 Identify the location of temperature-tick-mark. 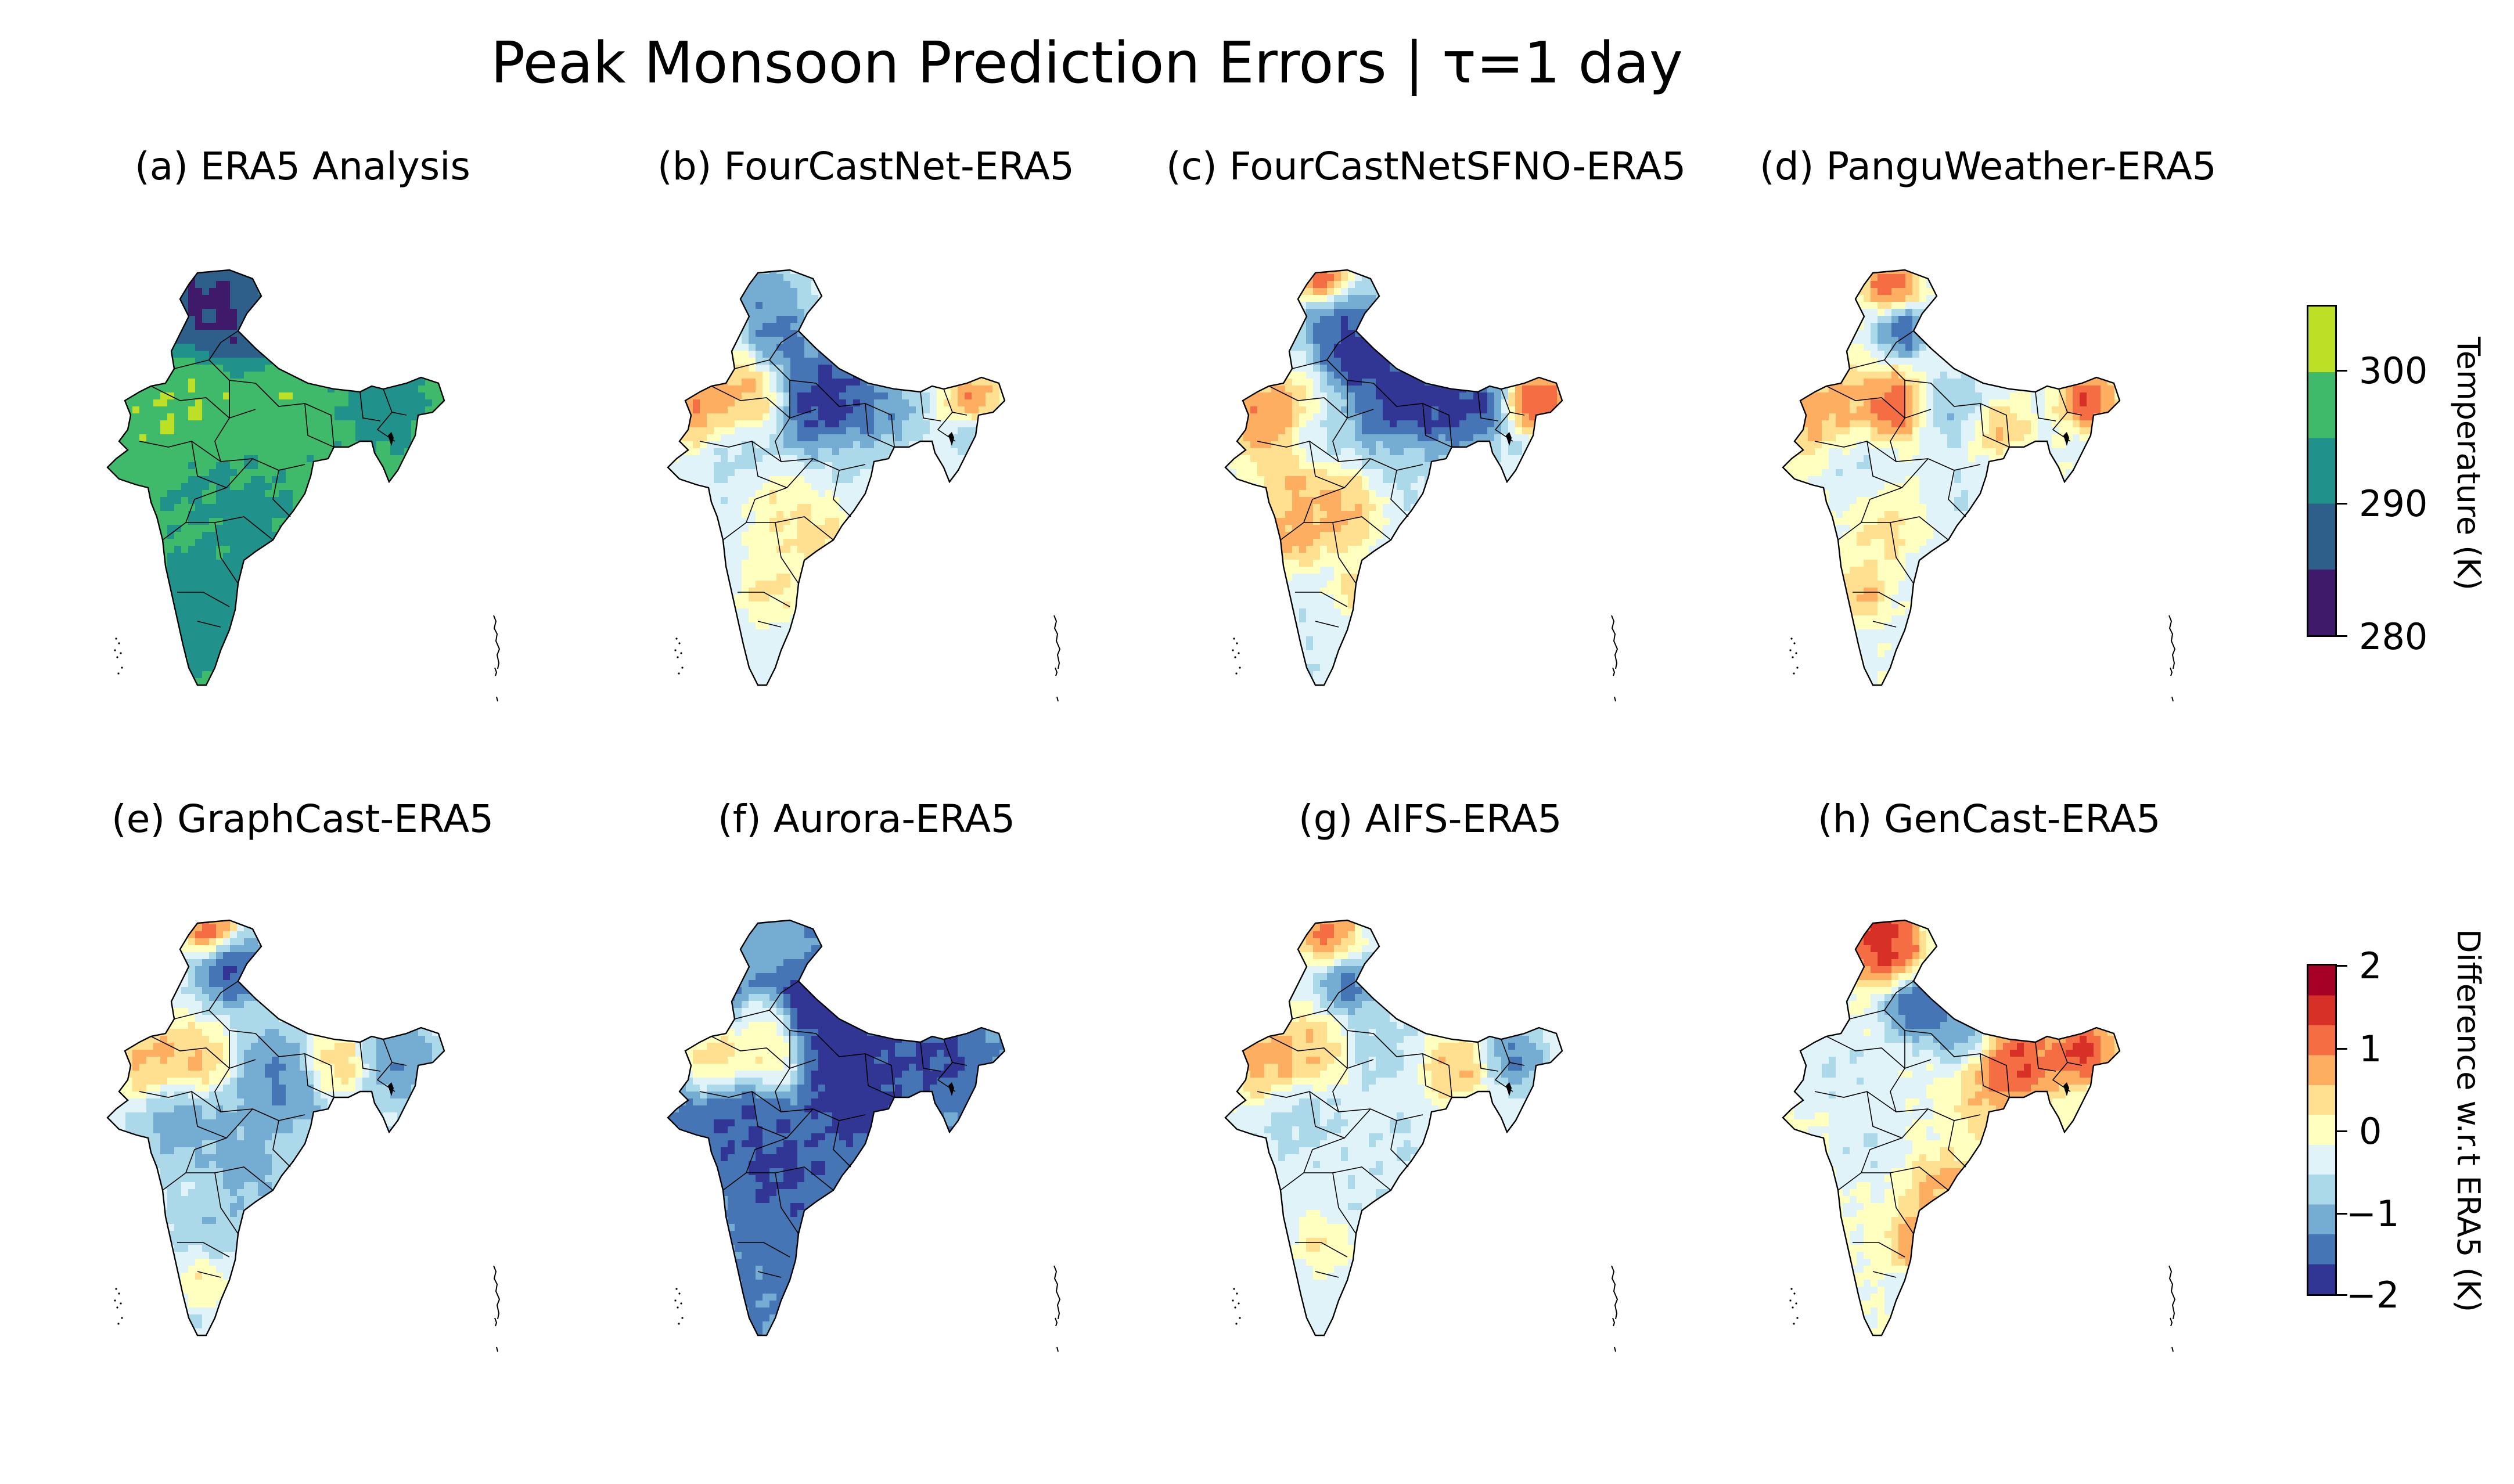
(2342, 371).